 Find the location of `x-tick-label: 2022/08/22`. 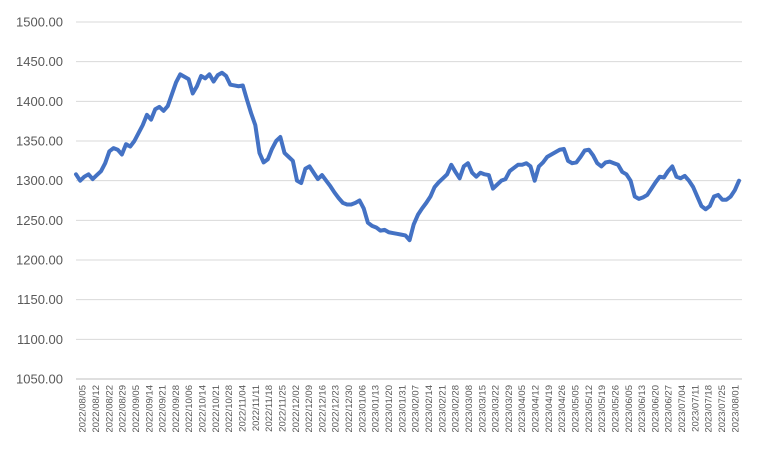

x-tick-label: 2022/08/22 is located at coordinates (109, 409).